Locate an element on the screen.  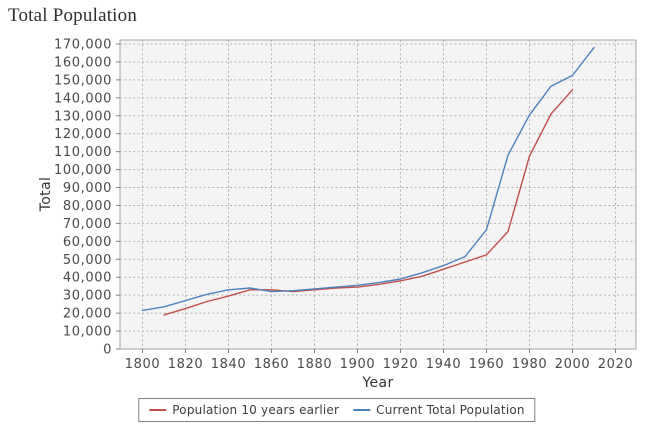
y-tick-label: 10,000 is located at coordinates (87, 332).